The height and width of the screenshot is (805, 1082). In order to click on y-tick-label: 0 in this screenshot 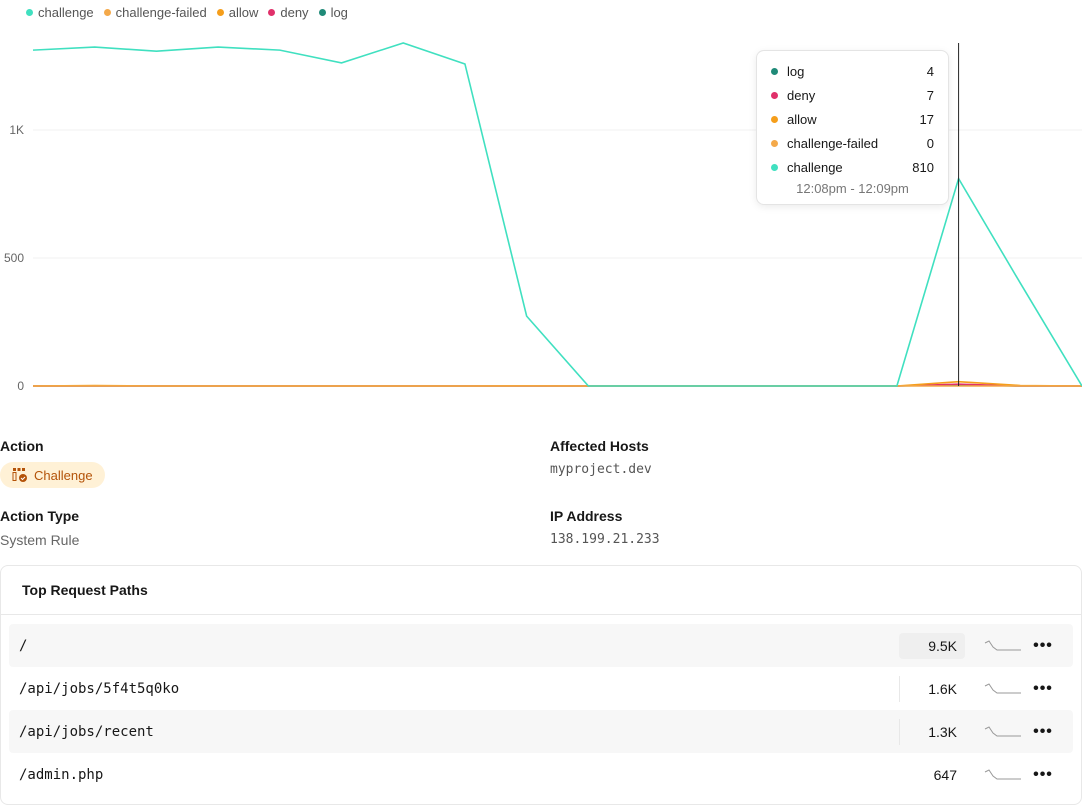, I will do `click(20, 386)`.